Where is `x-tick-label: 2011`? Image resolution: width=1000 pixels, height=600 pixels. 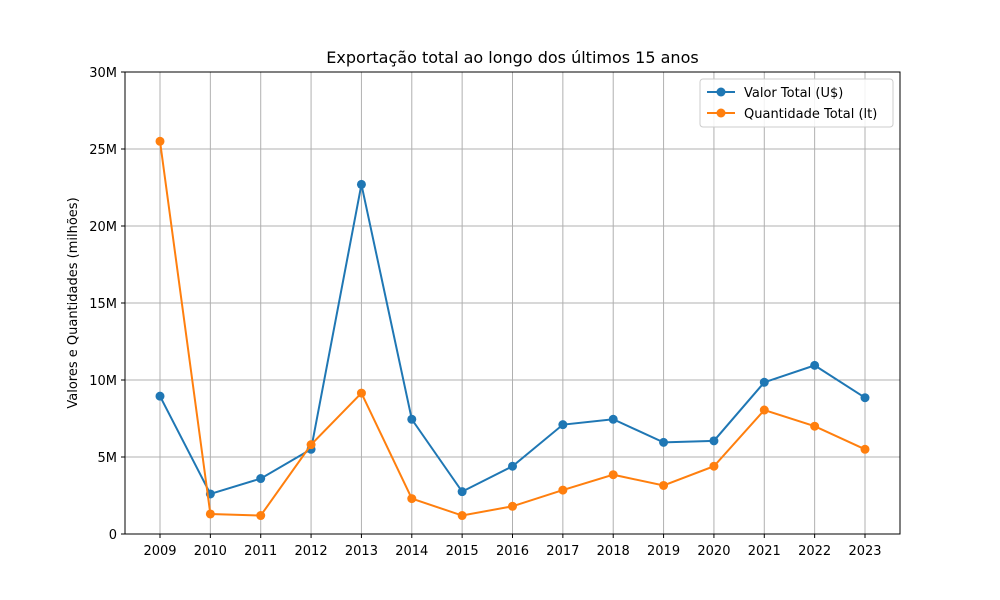 x-tick-label: 2011 is located at coordinates (260, 551).